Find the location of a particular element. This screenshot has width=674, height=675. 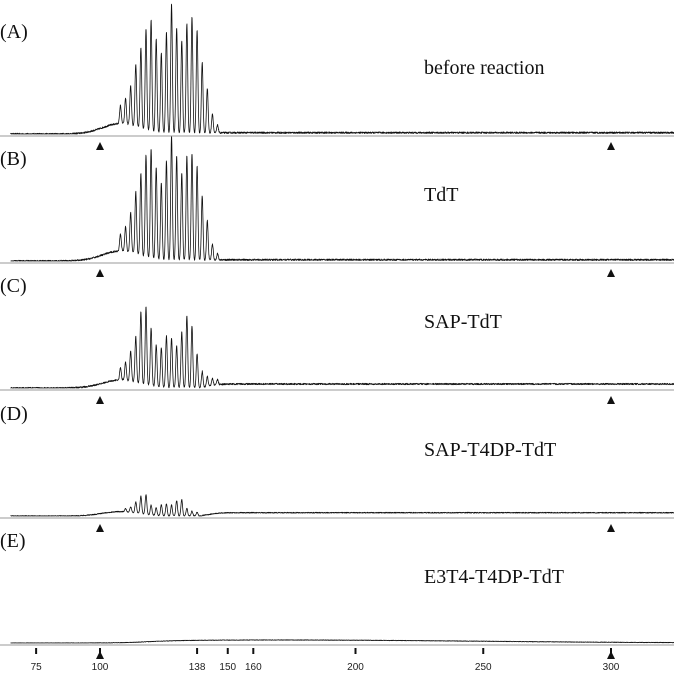

condition-label: E3T4-T4DP-TdT is located at coordinates (494, 577).